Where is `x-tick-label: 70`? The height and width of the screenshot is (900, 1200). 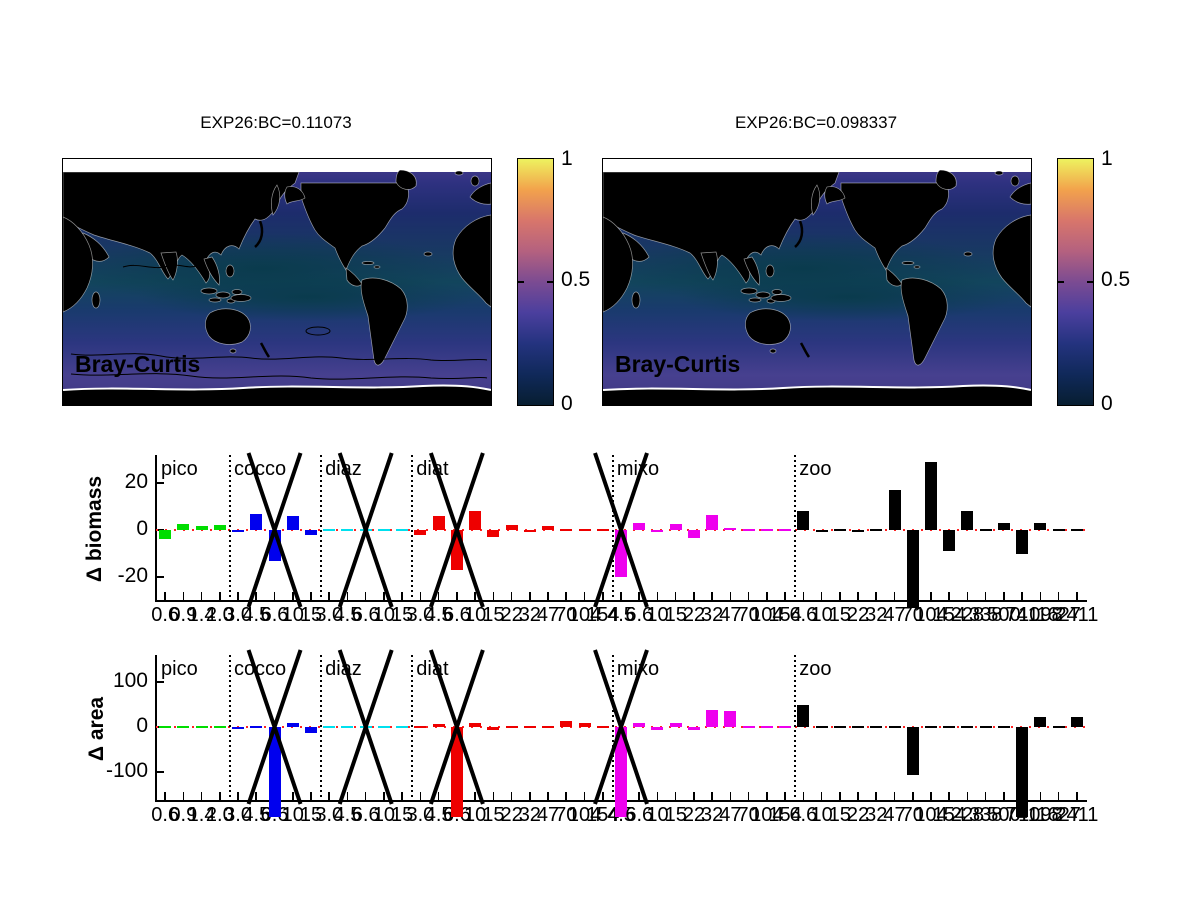 x-tick-label: 70 is located at coordinates (748, 815).